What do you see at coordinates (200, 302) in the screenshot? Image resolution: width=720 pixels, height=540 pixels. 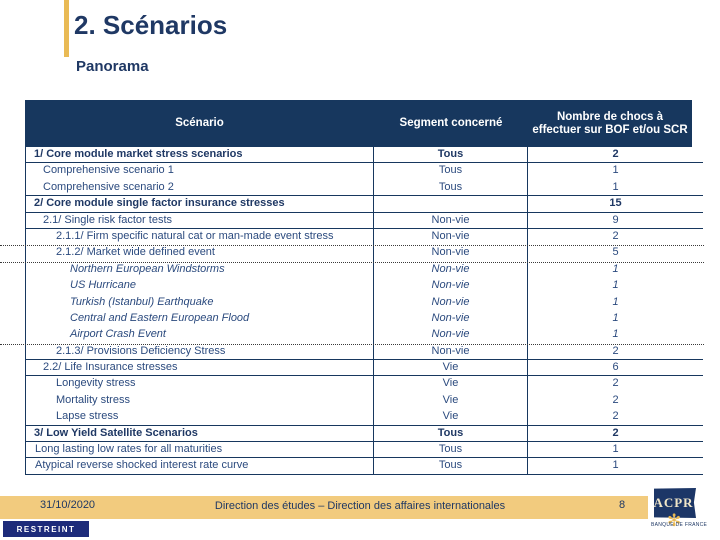 I see `scenario-cell: Turkish (Istanbul) Earthquake` at bounding box center [200, 302].